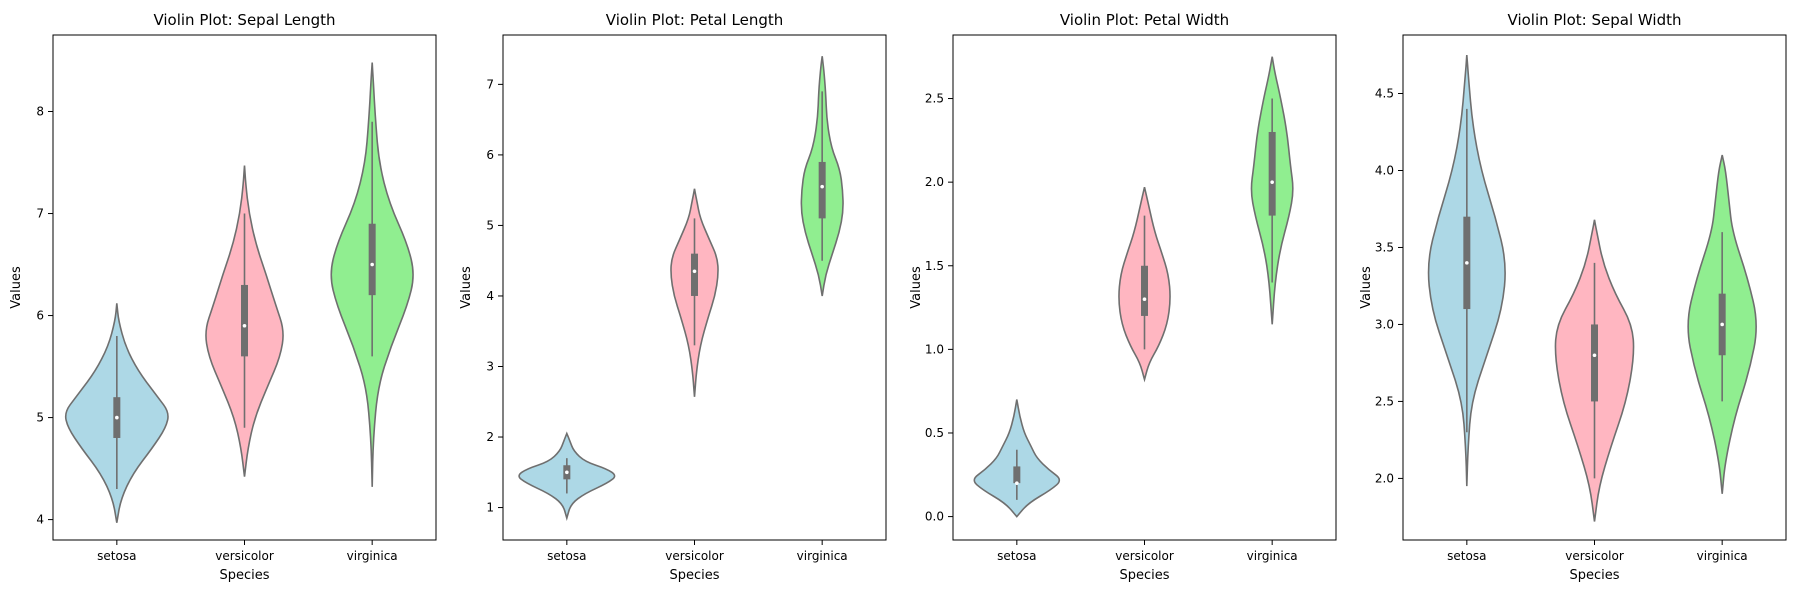 The width and height of the screenshot is (1800, 600). Describe the element at coordinates (1595, 20) in the screenshot. I see `chart-title: Violin Plot: Sepal Width` at that location.